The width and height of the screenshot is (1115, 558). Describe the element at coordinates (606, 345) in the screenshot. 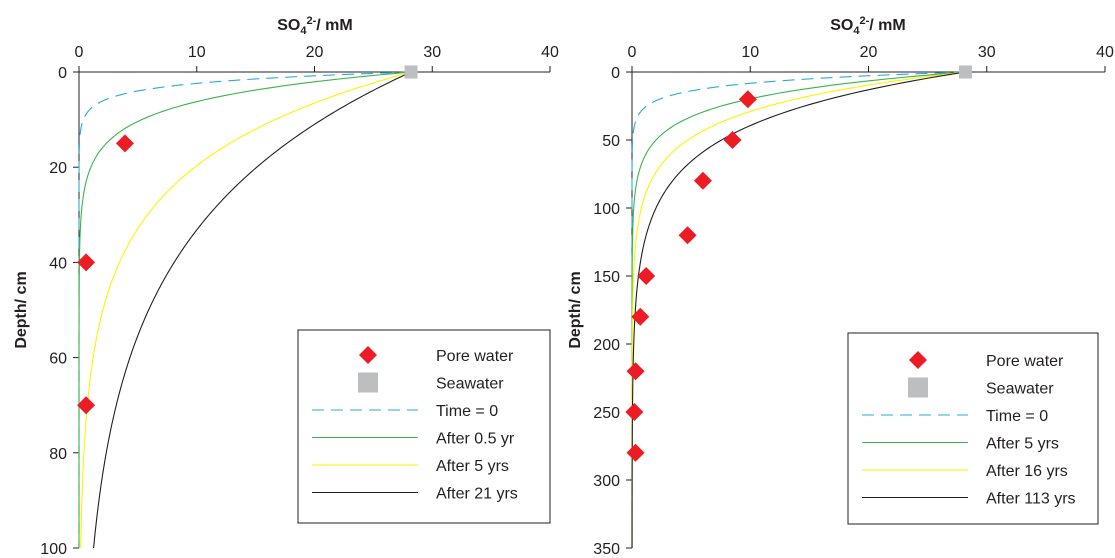

I see `y-tick-label: 200` at that location.